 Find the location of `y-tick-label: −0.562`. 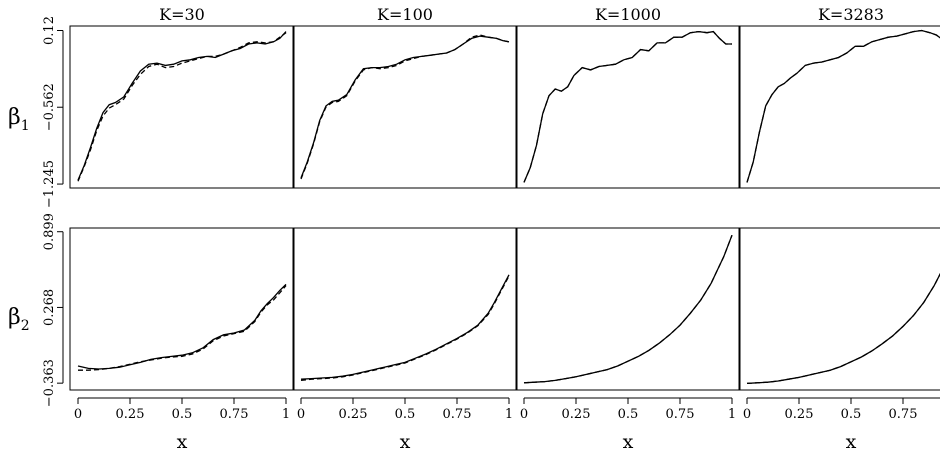

y-tick-label: −0.562 is located at coordinates (49, 107).